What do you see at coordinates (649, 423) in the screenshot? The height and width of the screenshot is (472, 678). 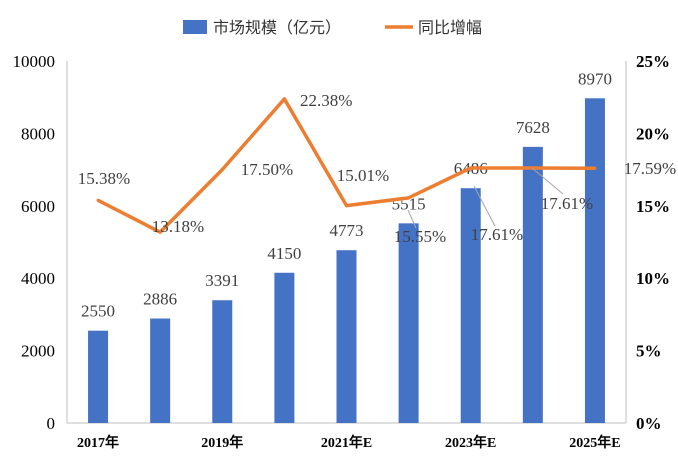 I see `right-tick-label: 0%` at bounding box center [649, 423].